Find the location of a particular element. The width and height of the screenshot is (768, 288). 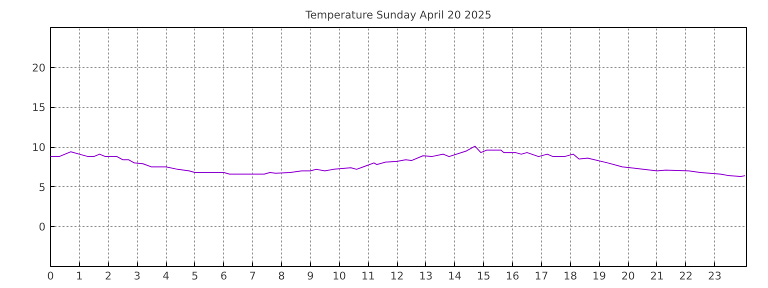

y-tick-label: 5 is located at coordinates (42, 187).